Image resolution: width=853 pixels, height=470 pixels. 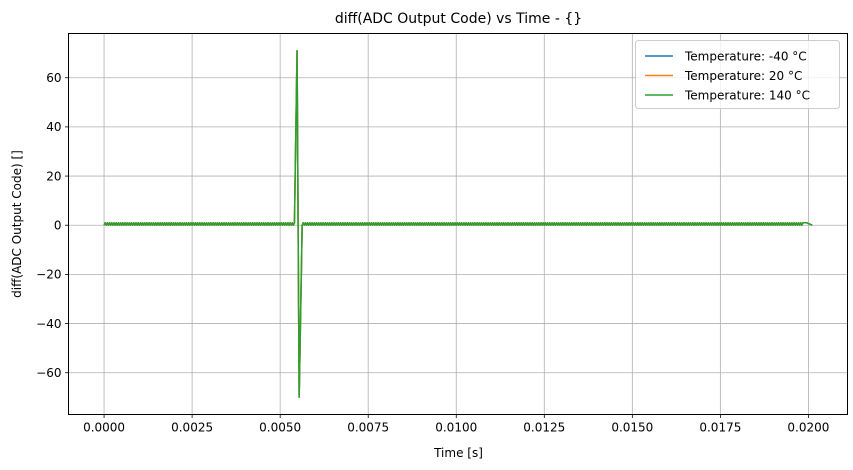 What do you see at coordinates (48, 275) in the screenshot?
I see `y-tick-label: −20` at bounding box center [48, 275].